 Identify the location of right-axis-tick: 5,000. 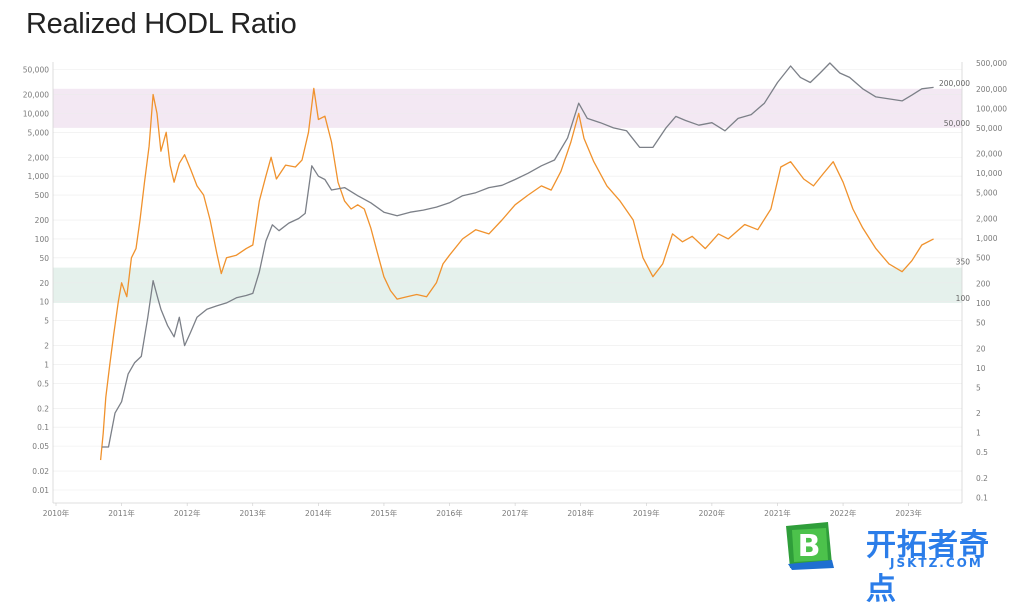
(987, 193).